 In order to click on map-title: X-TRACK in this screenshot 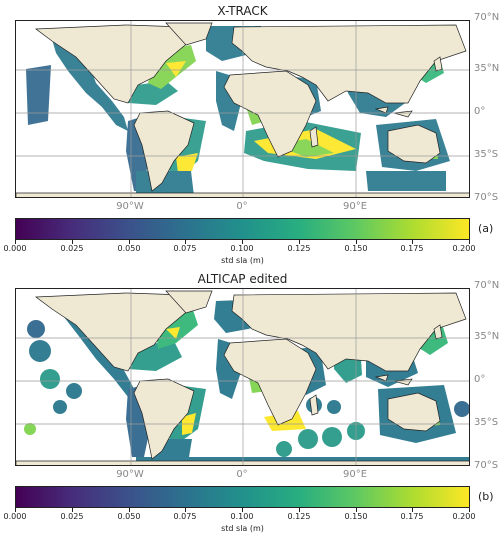, I will do `click(242, 11)`.